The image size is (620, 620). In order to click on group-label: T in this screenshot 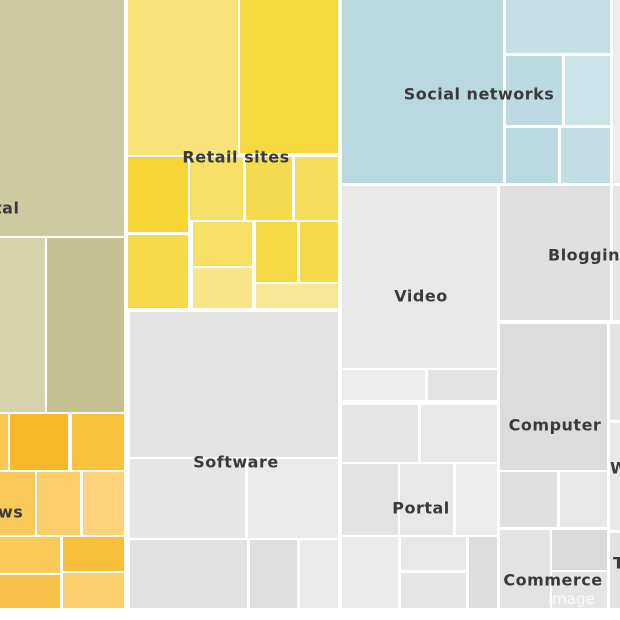, I will do `click(616, 563)`.